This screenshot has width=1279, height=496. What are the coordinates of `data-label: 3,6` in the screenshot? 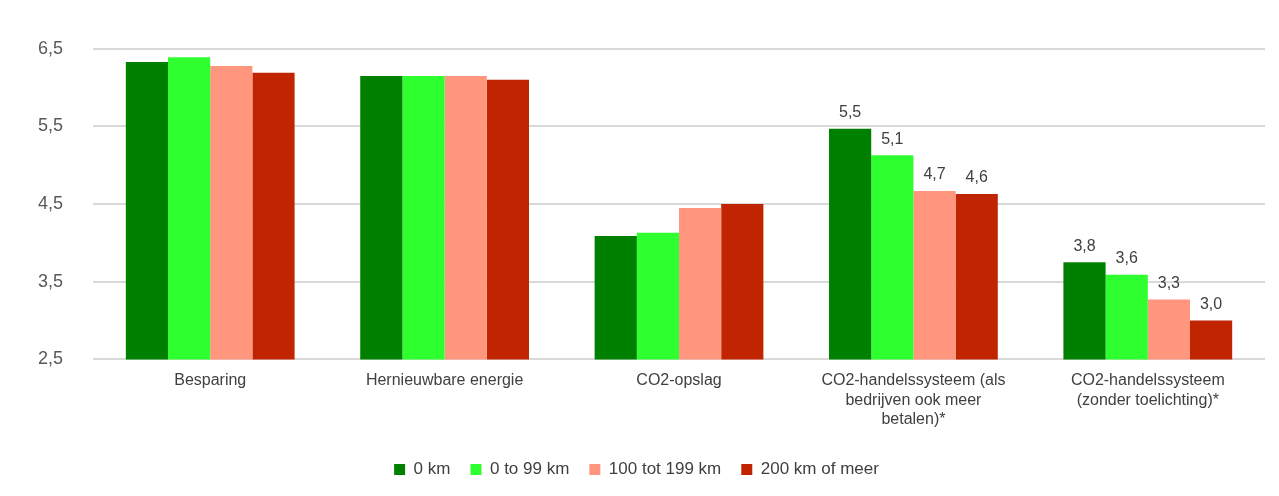 It's located at (1126, 258).